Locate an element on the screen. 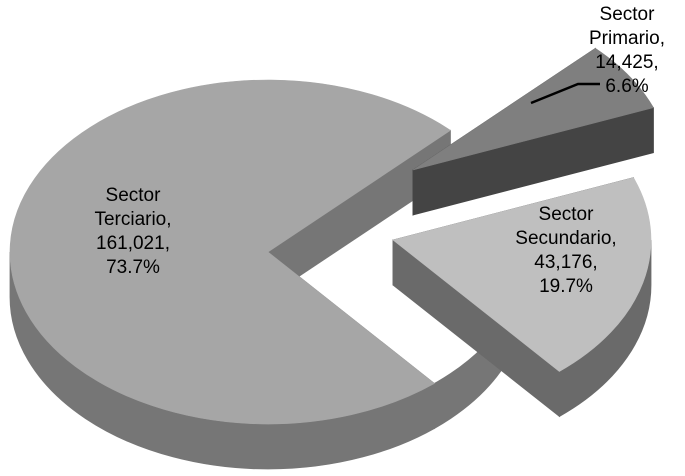 The image size is (685, 476). data-label-line: 19.7% is located at coordinates (566, 286).